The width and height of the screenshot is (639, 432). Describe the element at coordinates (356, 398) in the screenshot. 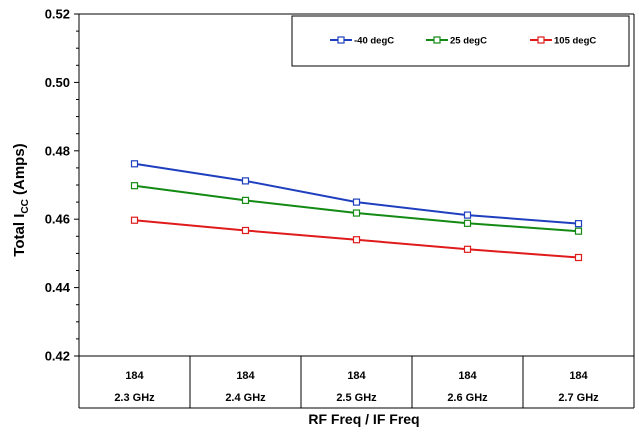

I see `x-category-bottom-label: 2.5 GHz` at that location.